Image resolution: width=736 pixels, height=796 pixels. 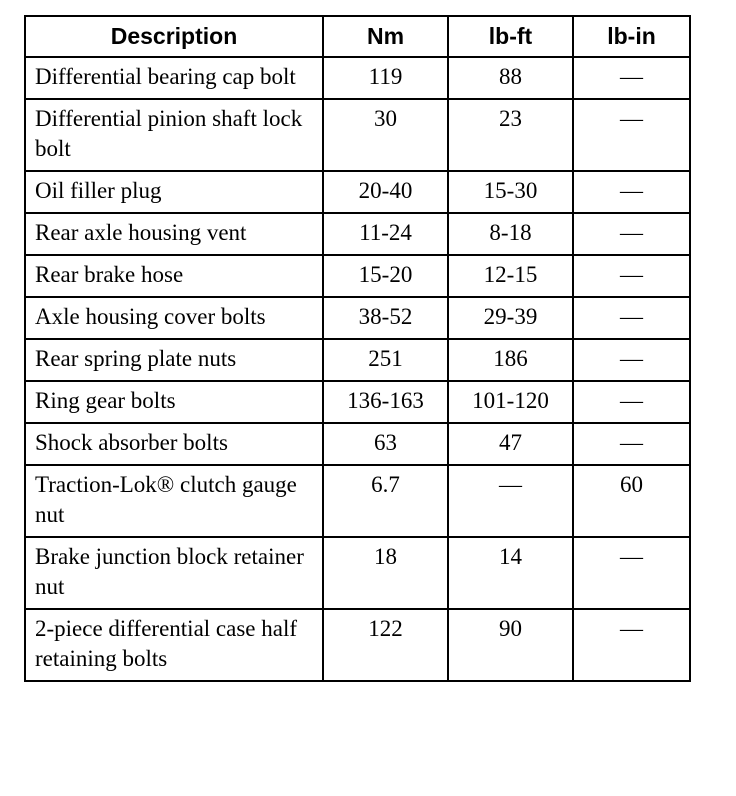 I want to click on description-cell: Ring gear bolts, so click(x=174, y=402).